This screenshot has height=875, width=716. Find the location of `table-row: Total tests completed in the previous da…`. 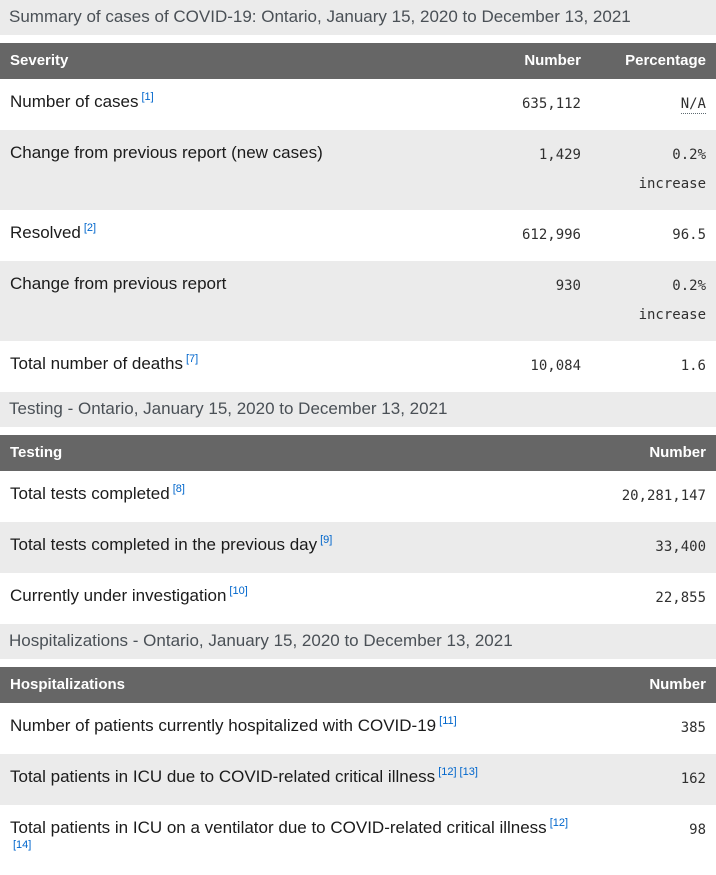

table-row: Total tests completed in the previous da… is located at coordinates (358, 547).